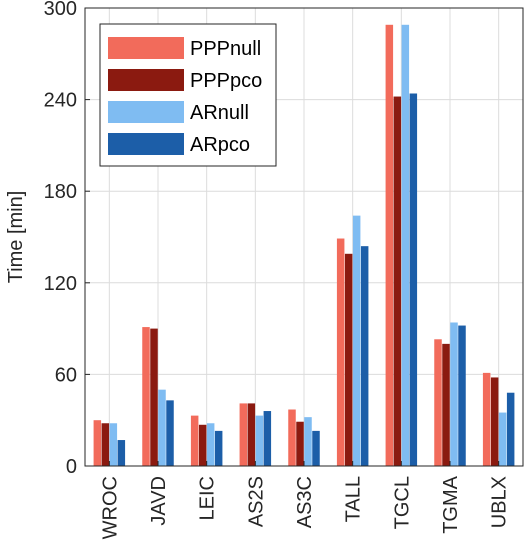 This screenshot has width=531, height=556. What do you see at coordinates (438, 402) in the screenshot?
I see `bar-pppnull-tgma` at bounding box center [438, 402].